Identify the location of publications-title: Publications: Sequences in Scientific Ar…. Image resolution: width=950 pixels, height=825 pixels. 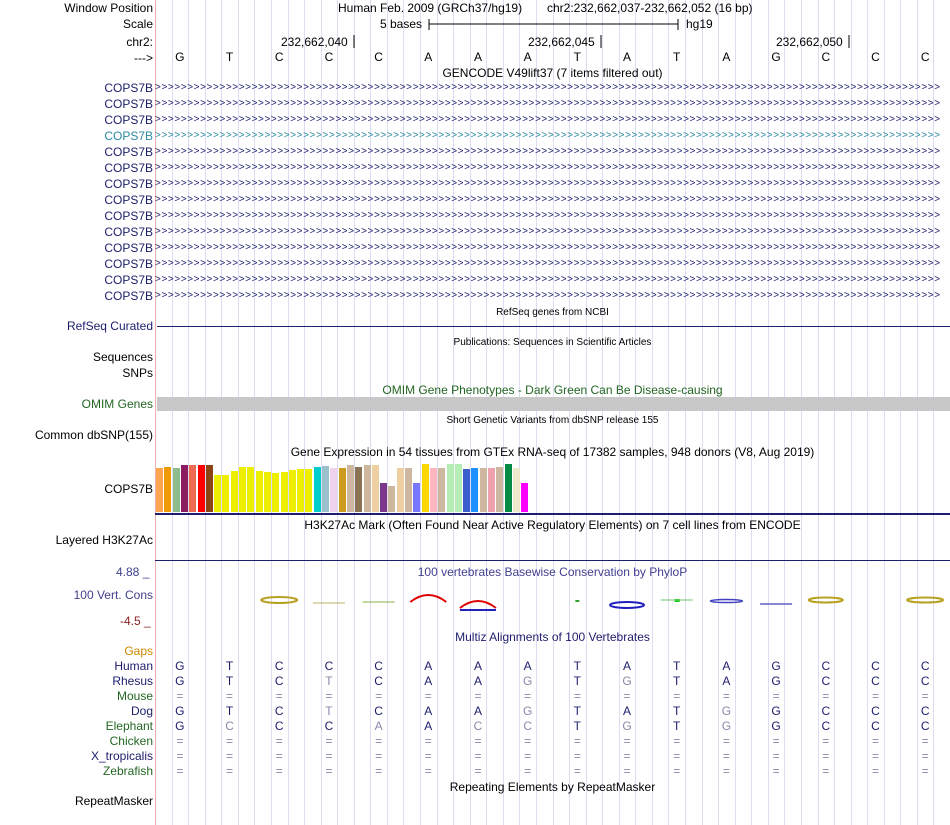
(552, 342).